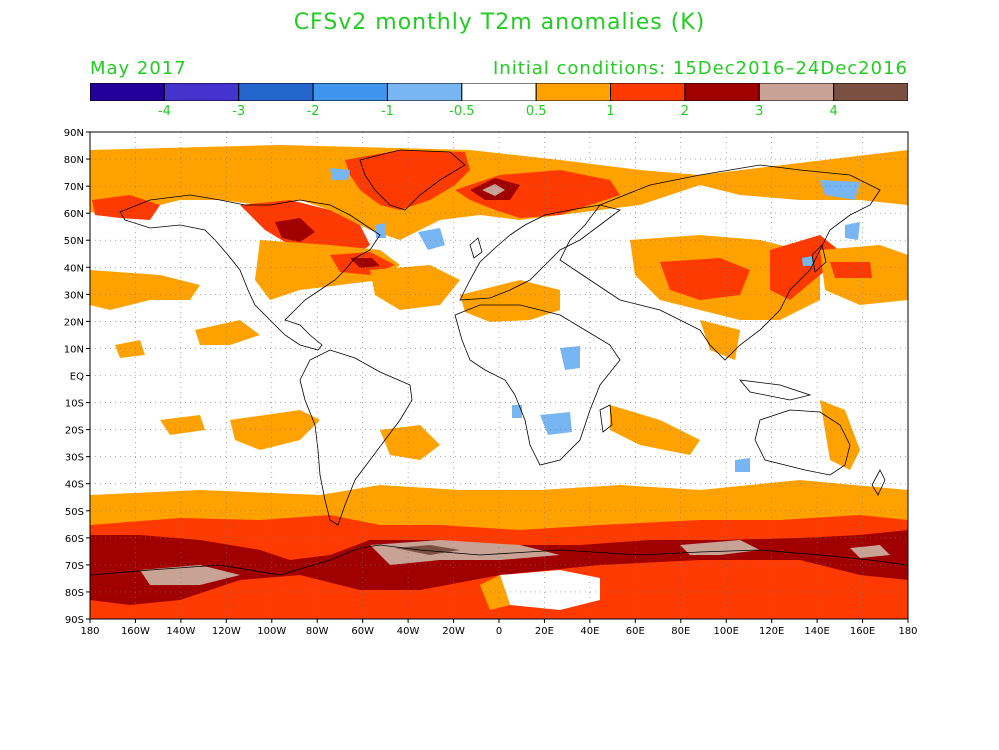  I want to click on map-title: CFSv2 monthly T2m anomalies (K), so click(499, 22).